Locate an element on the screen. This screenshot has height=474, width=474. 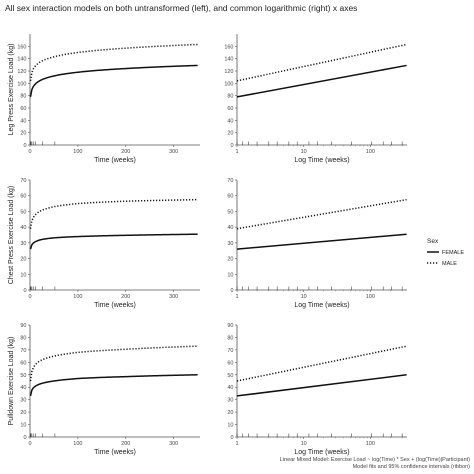
legend-label-female: FEMALE is located at coordinates (453, 253).